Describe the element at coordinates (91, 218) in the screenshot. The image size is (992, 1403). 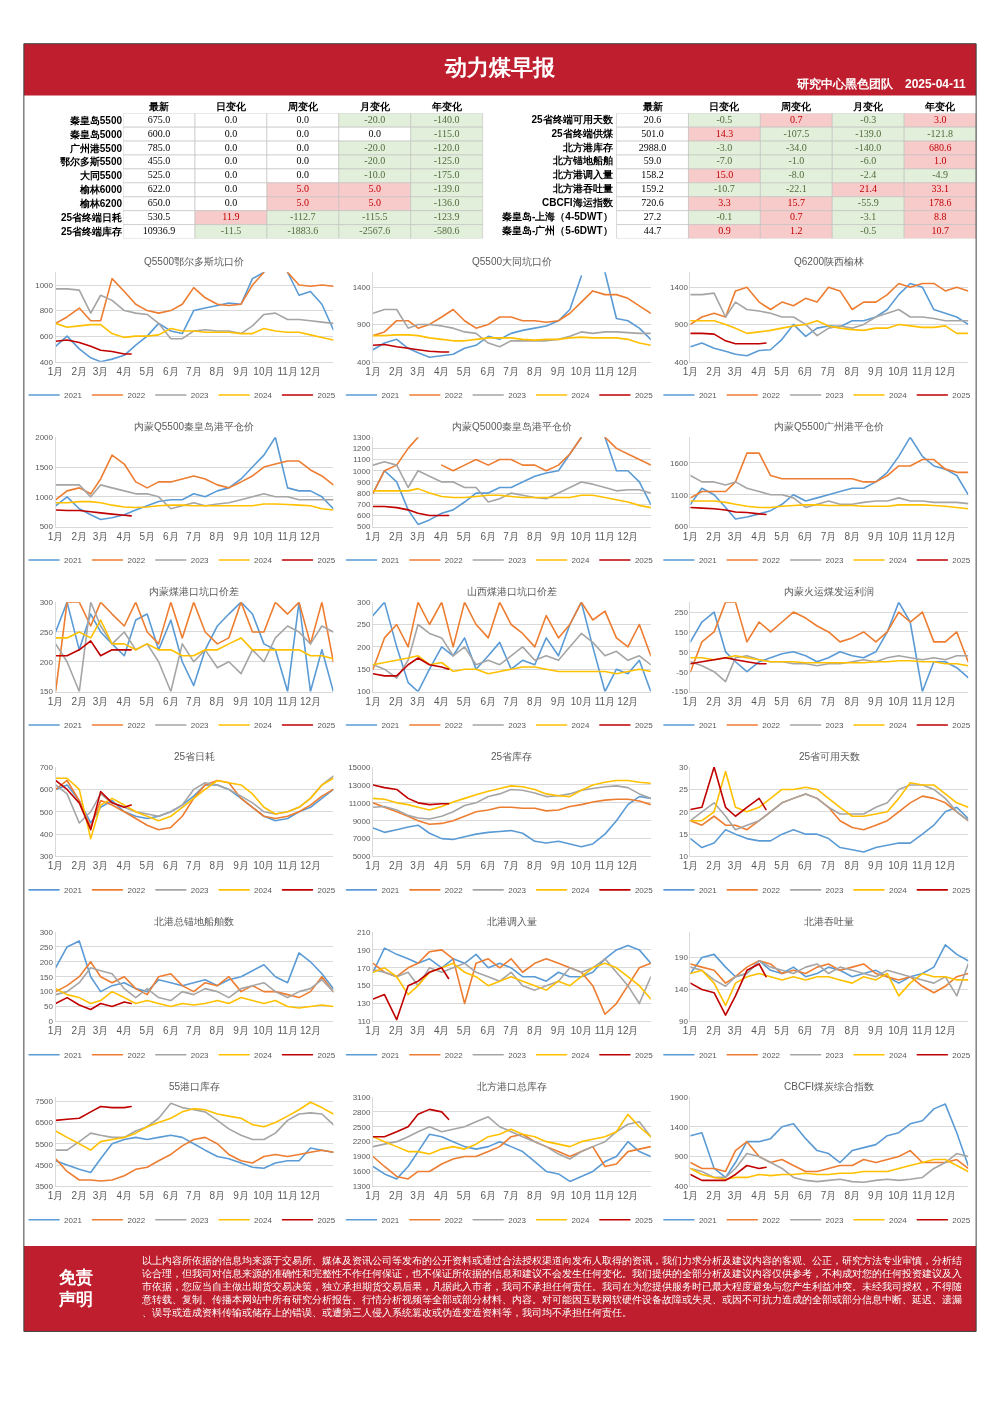
I see `y-tick-label: 25省终端日耗` at that location.